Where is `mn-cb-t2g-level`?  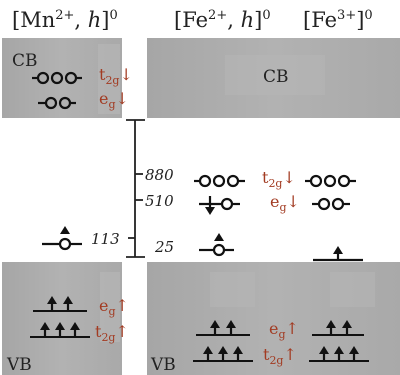 mn-cb-t2g-level is located at coordinates (57, 78).